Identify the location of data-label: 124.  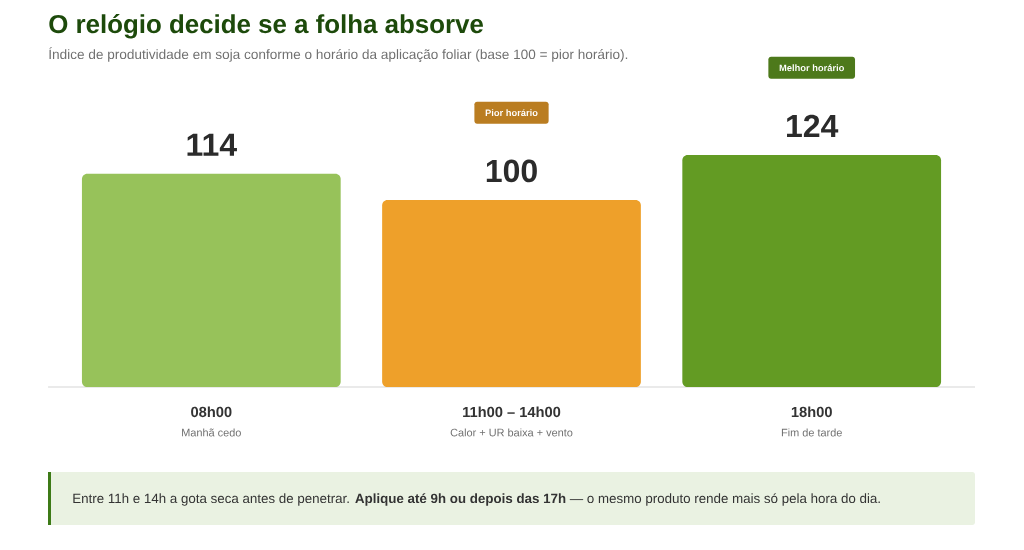
(813, 125).